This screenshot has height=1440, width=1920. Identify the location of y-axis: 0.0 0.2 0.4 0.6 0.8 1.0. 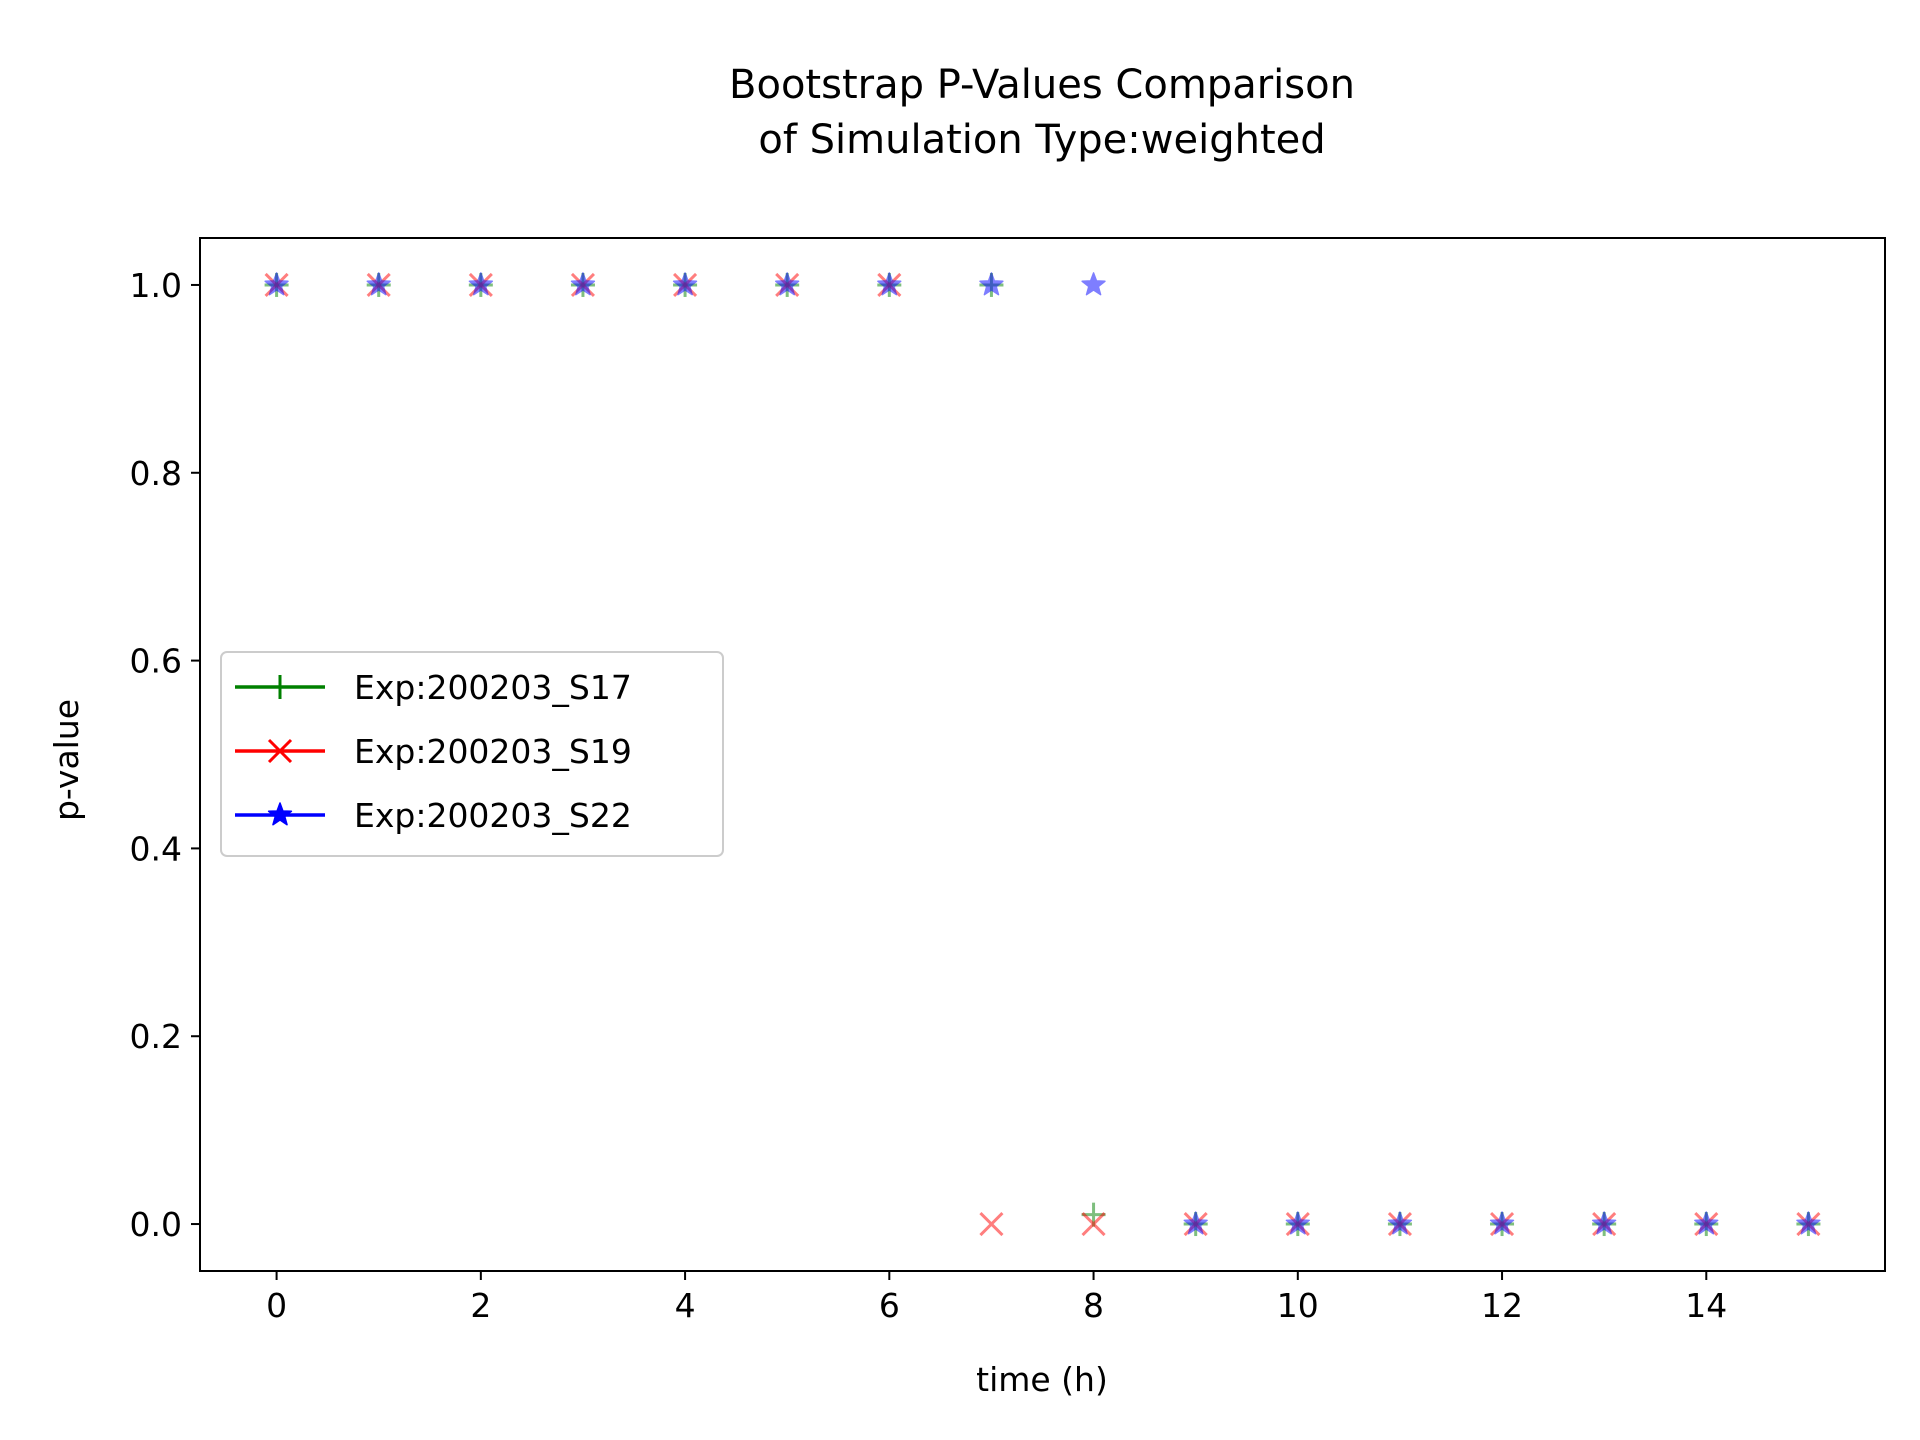
(165, 755).